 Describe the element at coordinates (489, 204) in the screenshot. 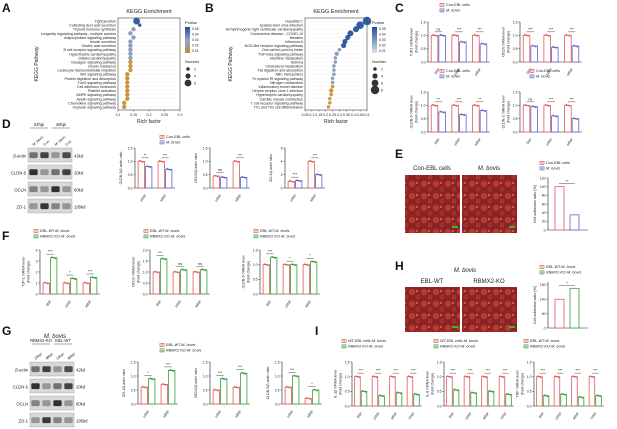

I see `micrograph-mbovis` at that location.